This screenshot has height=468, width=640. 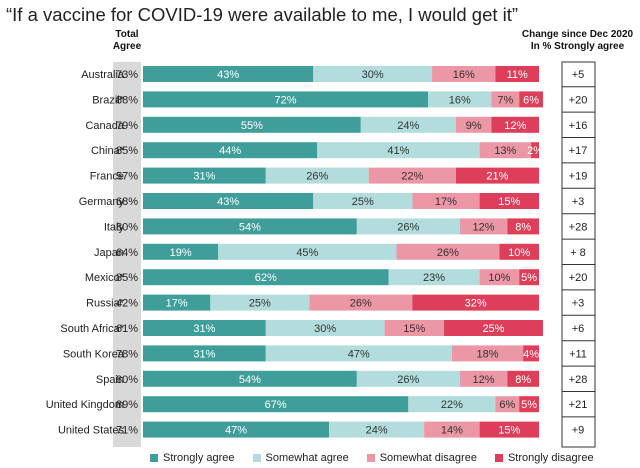 I want to click on legend-item-somewhat-agree: Somewhat agree, so click(x=300, y=458).